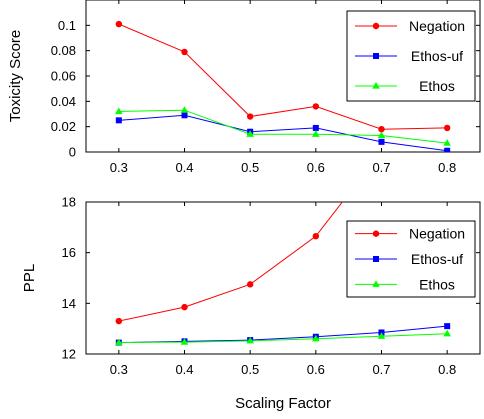 The image size is (484, 419). Describe the element at coordinates (72, 152) in the screenshot. I see `y-tick-label: 0` at that location.